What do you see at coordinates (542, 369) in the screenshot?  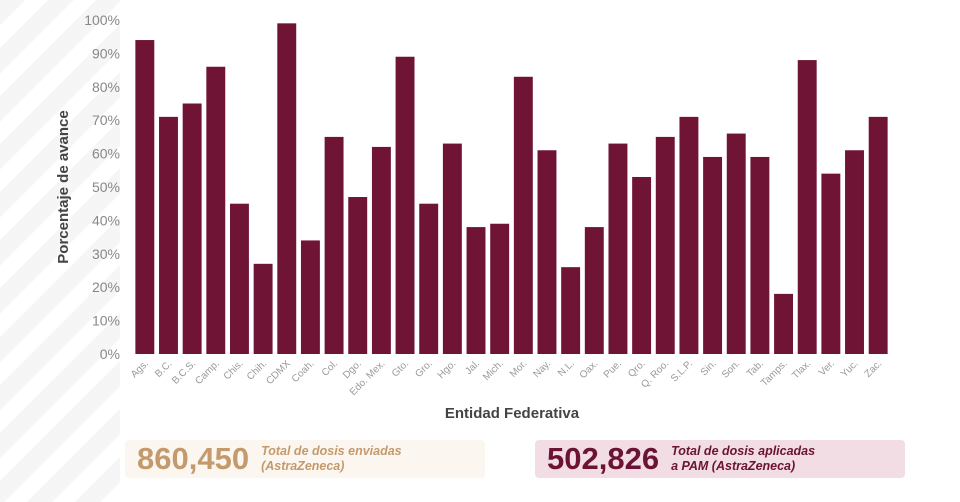 I see `x-tick-label: Nay.` at bounding box center [542, 369].